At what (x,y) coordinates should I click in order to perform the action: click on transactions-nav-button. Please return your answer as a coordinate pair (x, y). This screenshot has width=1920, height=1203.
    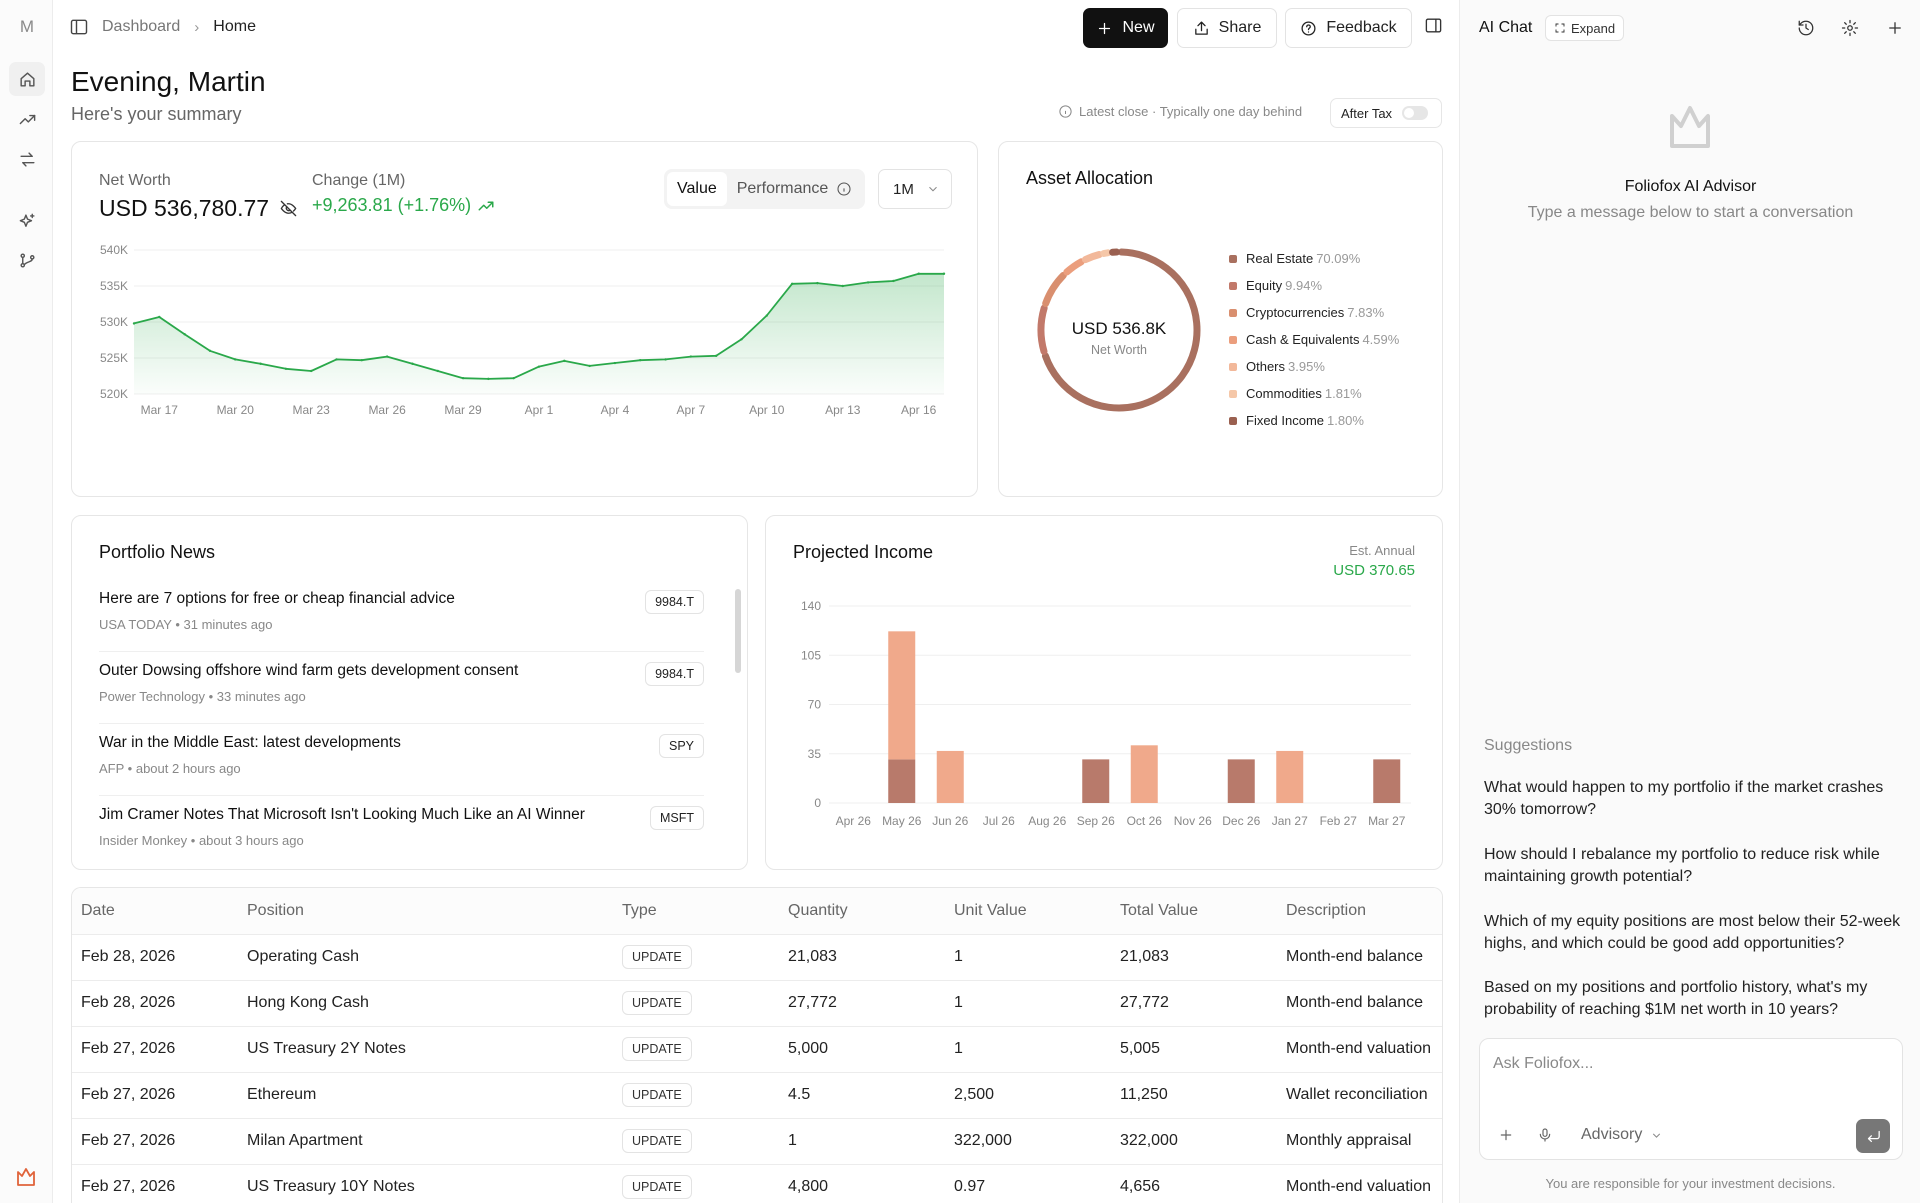
    Looking at the image, I should click on (27, 159).